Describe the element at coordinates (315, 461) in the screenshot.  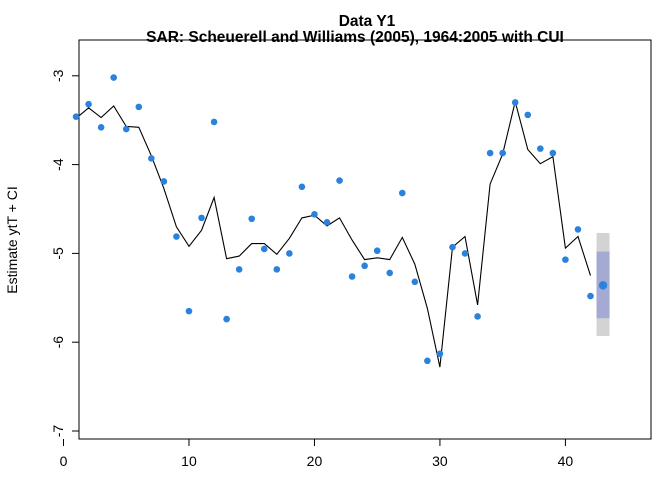
I see `x-tick-label: 20` at that location.